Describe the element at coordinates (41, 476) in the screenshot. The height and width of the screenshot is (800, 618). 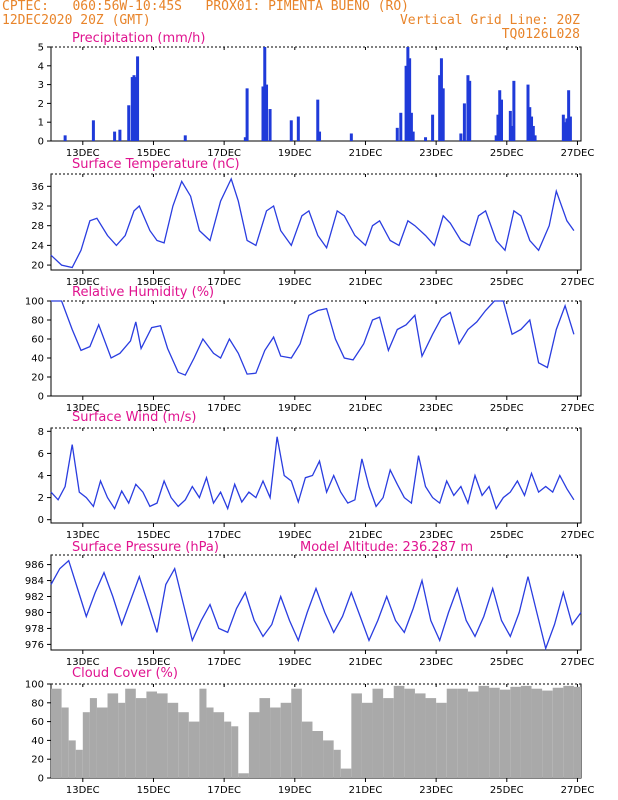
I see `y-tick-label: 4` at that location.